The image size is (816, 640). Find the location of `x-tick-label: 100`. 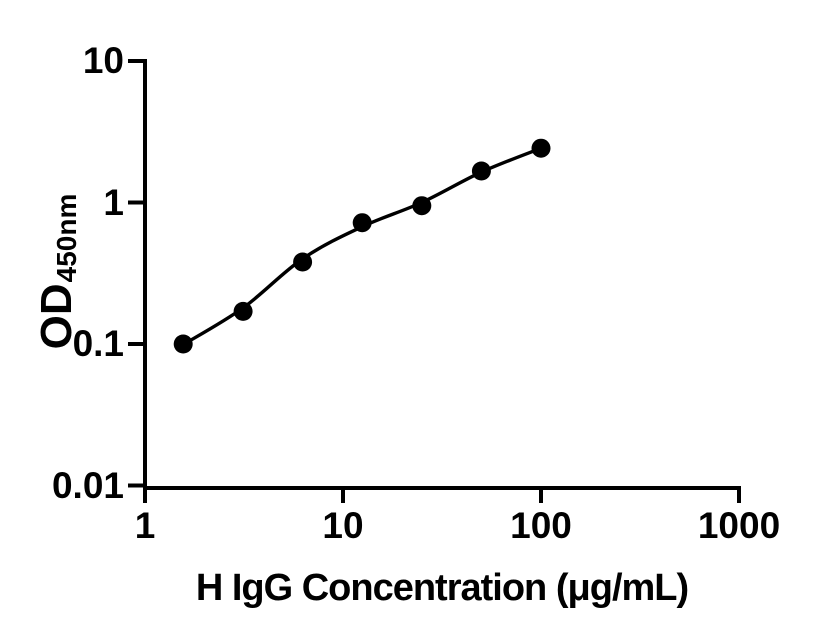

x-tick-label: 100 is located at coordinates (541, 525).